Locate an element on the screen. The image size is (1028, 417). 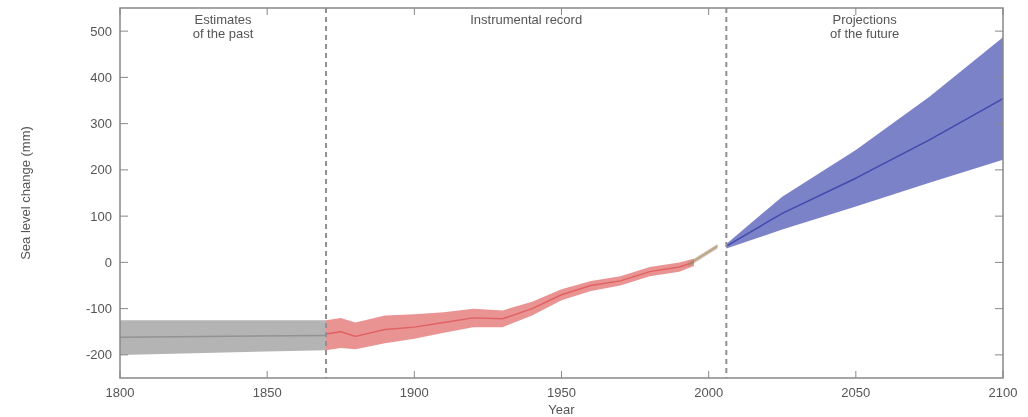
annotation: Projections of the future is located at coordinates (864, 26).